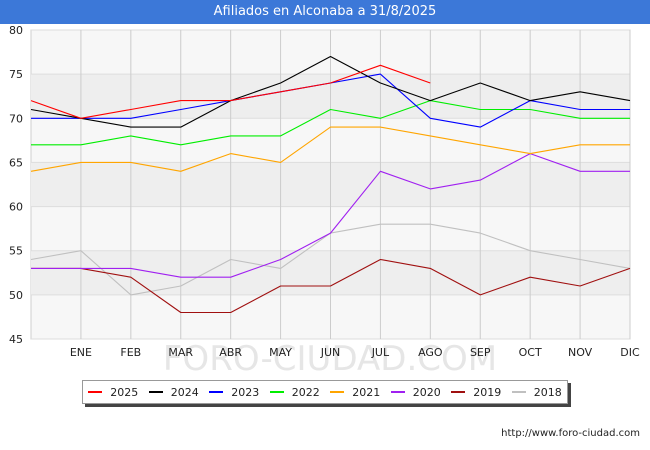 The height and width of the screenshot is (450, 650). I want to click on y-tick-label: 55, so click(16, 251).